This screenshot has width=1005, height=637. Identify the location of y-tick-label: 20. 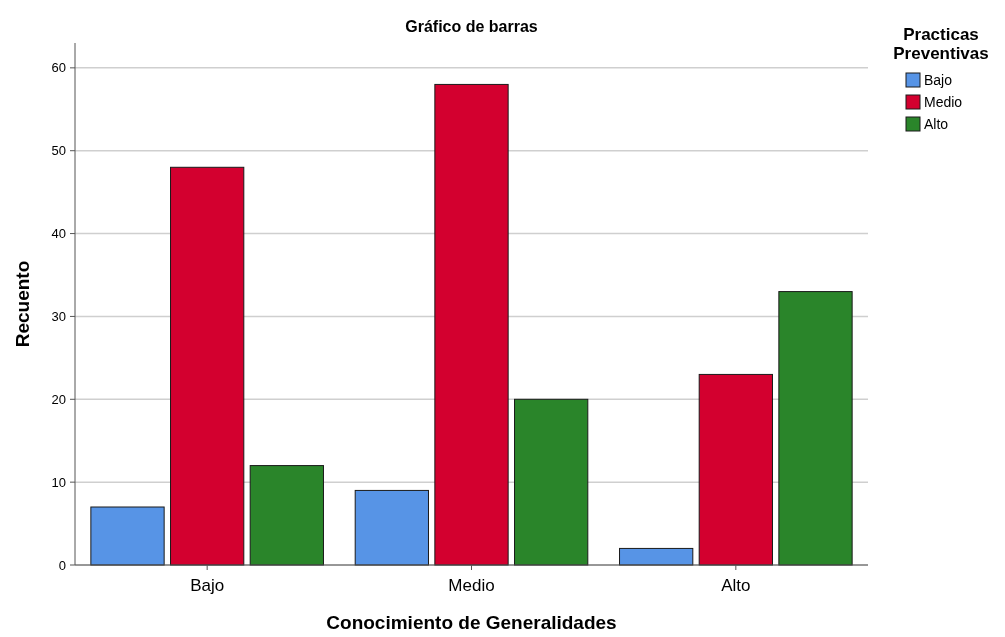
(58, 399).